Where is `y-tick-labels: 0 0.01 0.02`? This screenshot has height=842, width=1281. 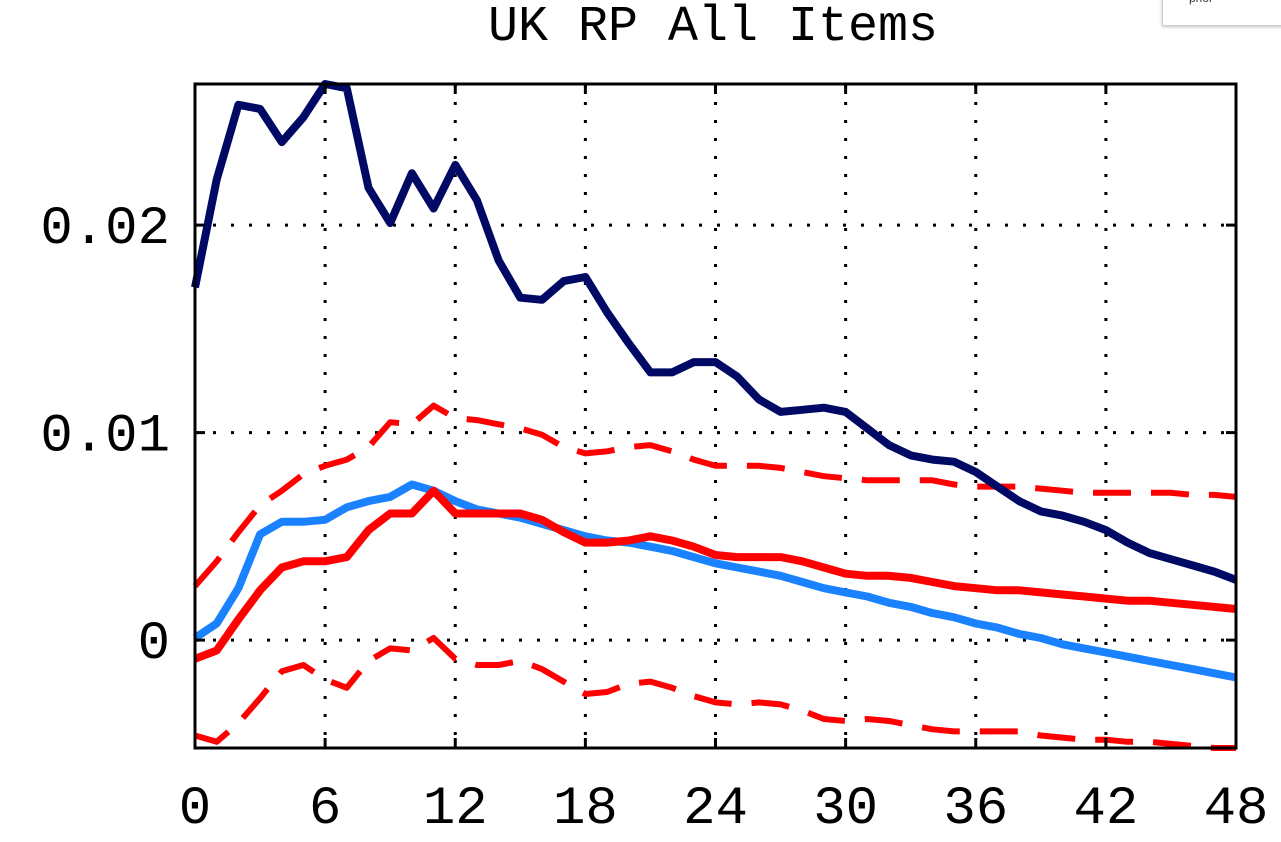
y-tick-labels: 0 0.01 0.02 is located at coordinates (105, 437).